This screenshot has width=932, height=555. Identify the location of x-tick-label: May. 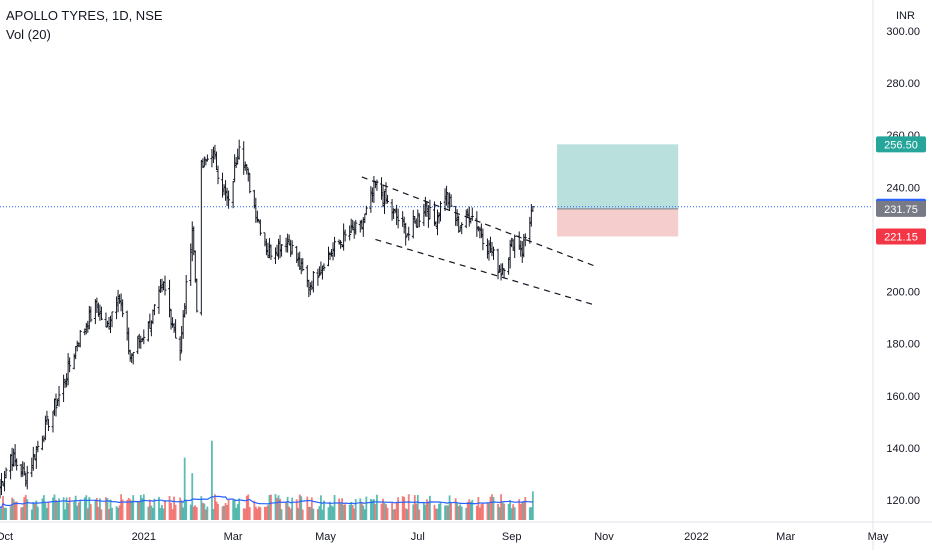
(325, 537).